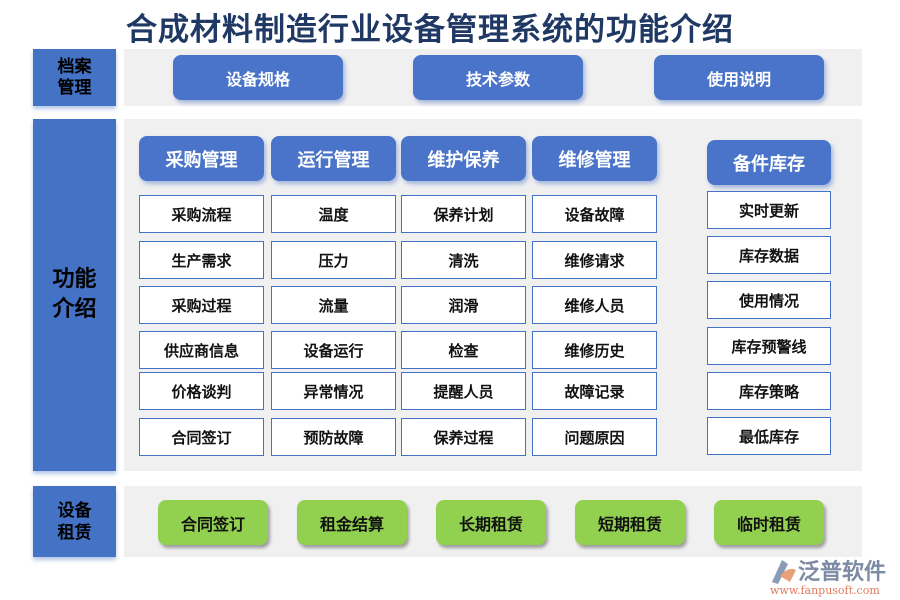 This screenshot has height=600, width=900. Describe the element at coordinates (333, 391) in the screenshot. I see `feature-item: 异常情况` at that location.